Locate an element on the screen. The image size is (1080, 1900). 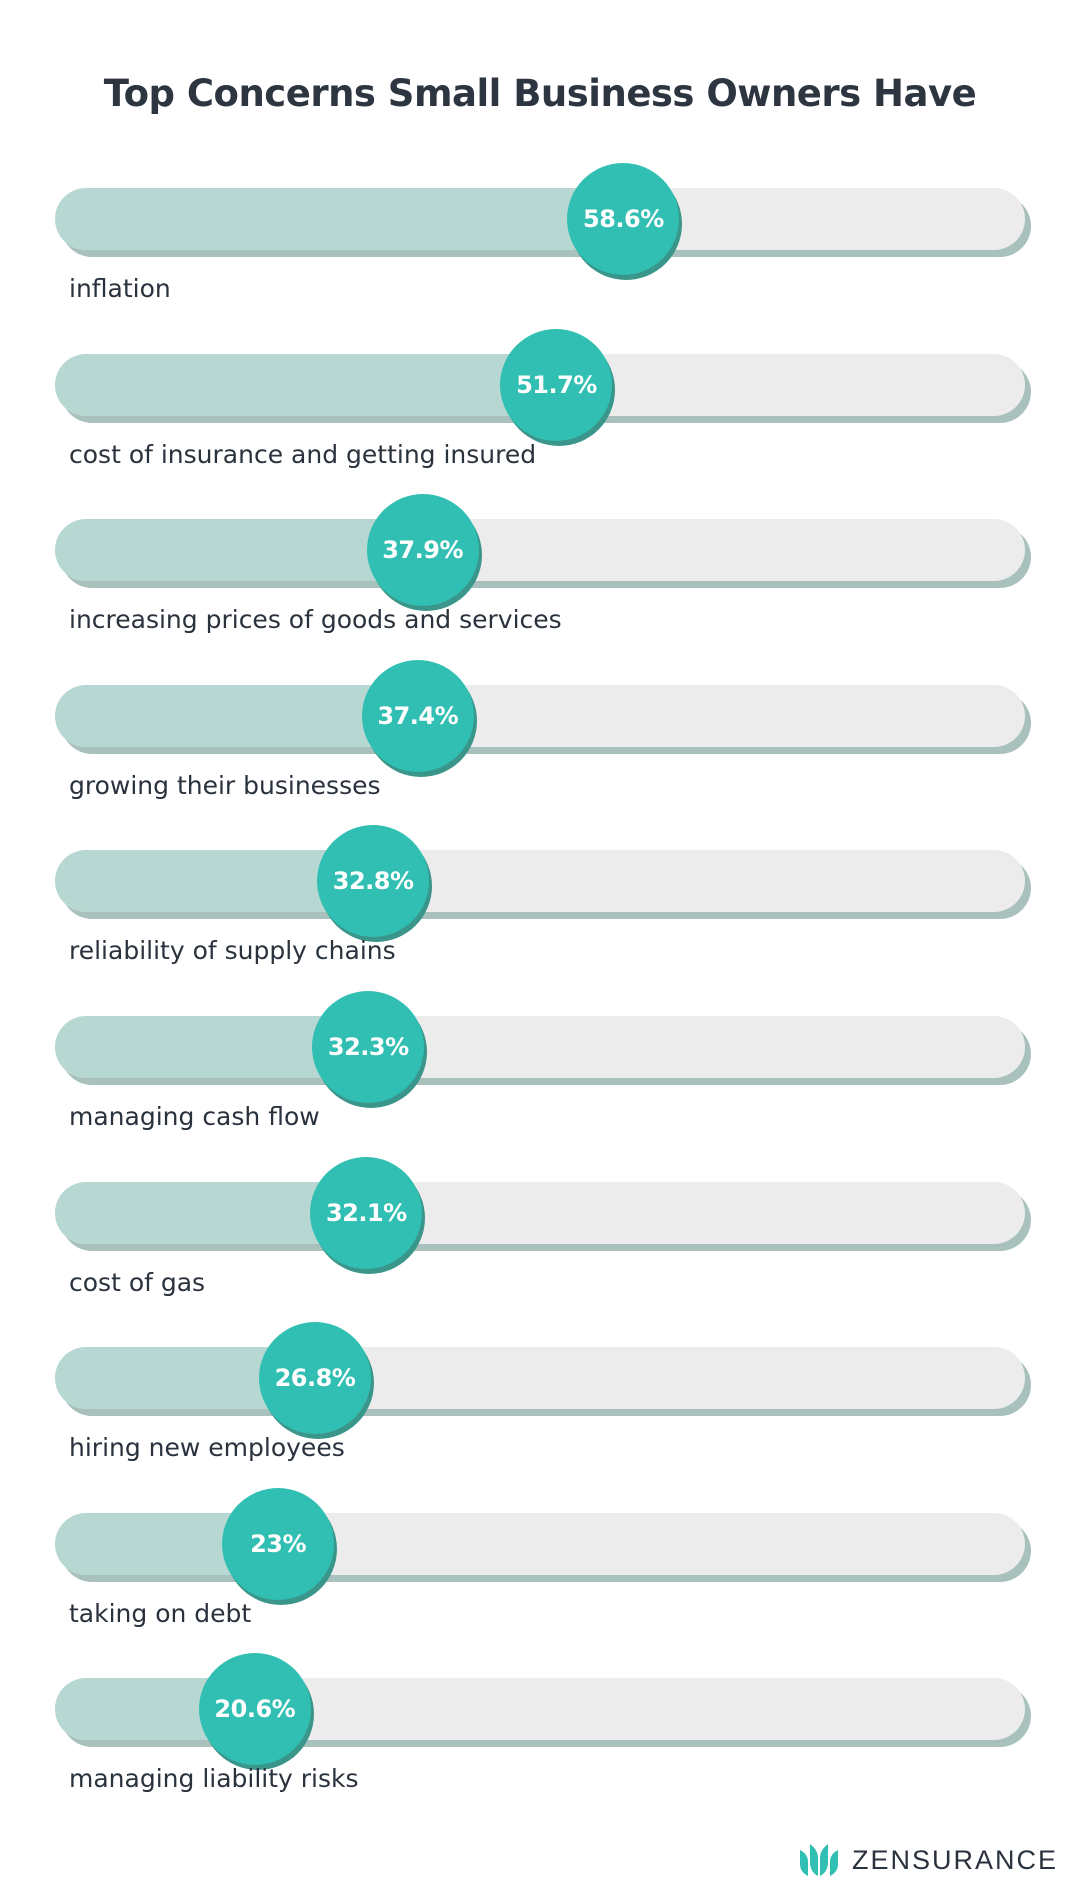
lotus-icon is located at coordinates (818, 1860).